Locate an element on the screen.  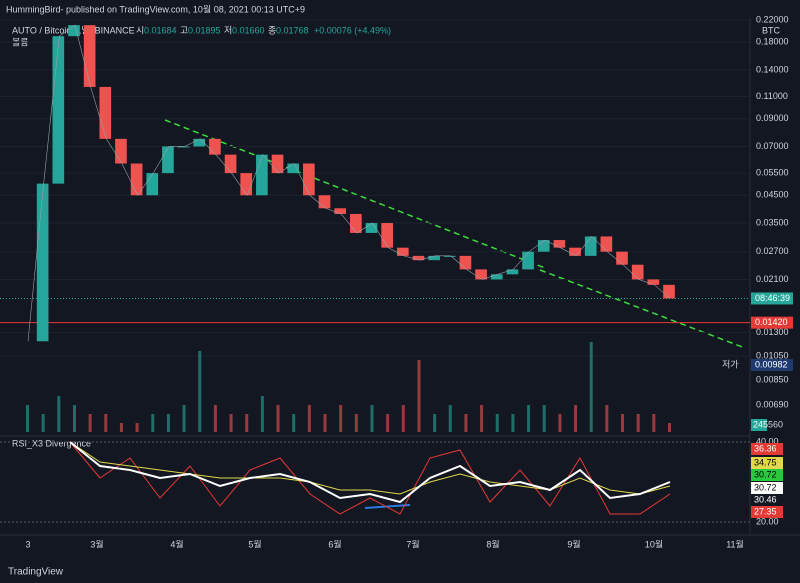
time-label: 9월 is located at coordinates (573, 543).